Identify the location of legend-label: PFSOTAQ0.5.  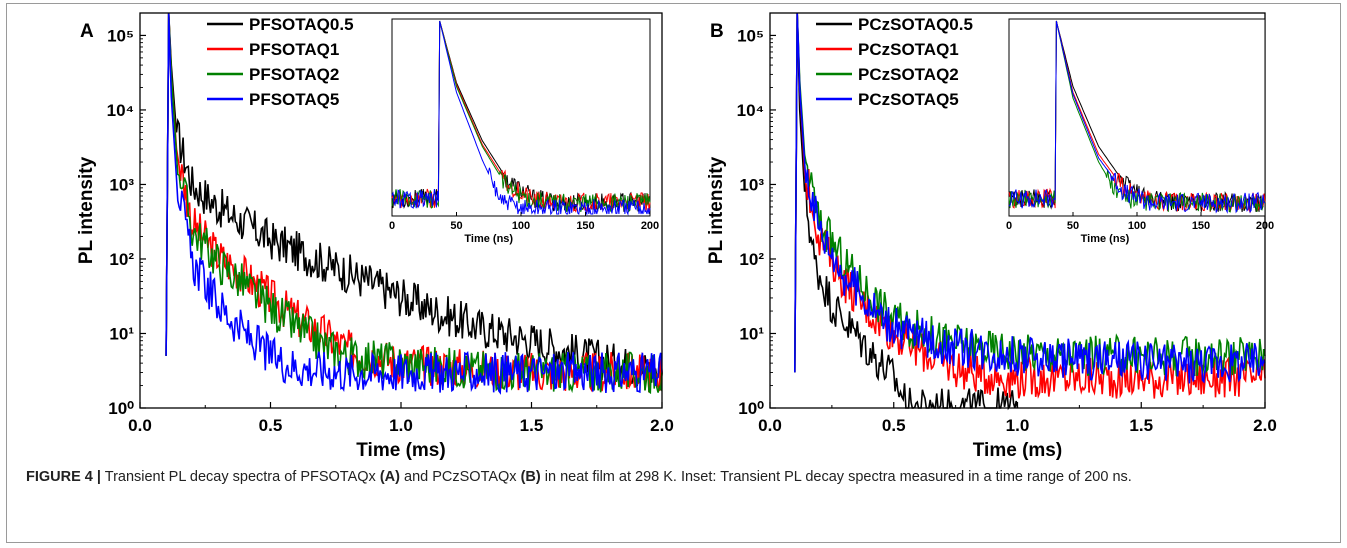
(301, 24).